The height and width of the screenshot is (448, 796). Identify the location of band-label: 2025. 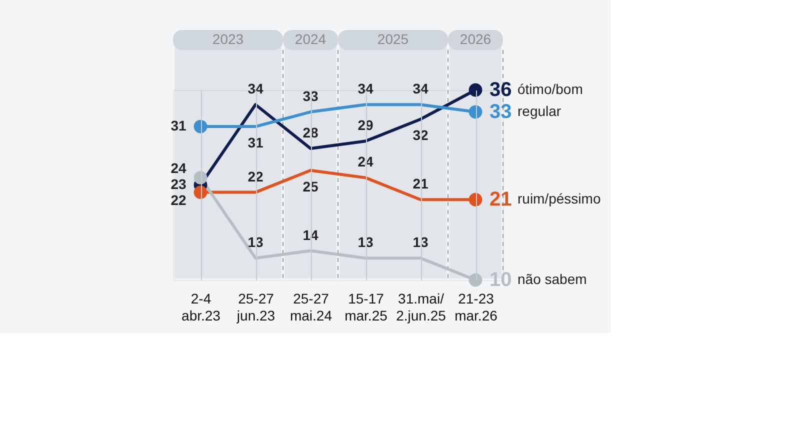
(393, 39).